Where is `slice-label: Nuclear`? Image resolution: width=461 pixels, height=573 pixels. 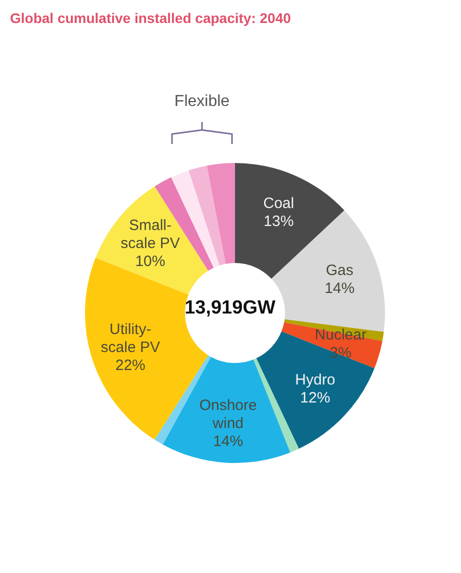 slice-label: Nuclear is located at coordinates (340, 335).